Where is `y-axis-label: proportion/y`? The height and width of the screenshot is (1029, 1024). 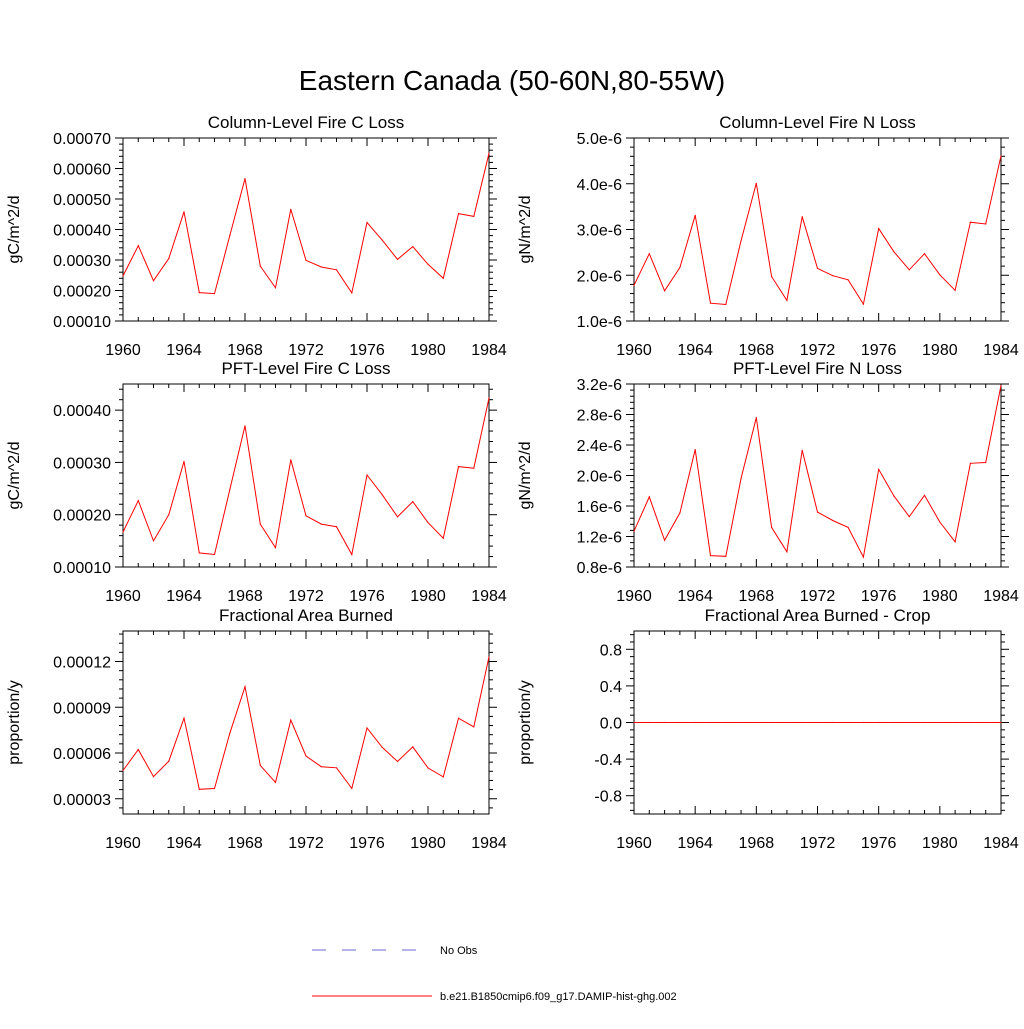
y-axis-label: proportion/y is located at coordinates (14, 722).